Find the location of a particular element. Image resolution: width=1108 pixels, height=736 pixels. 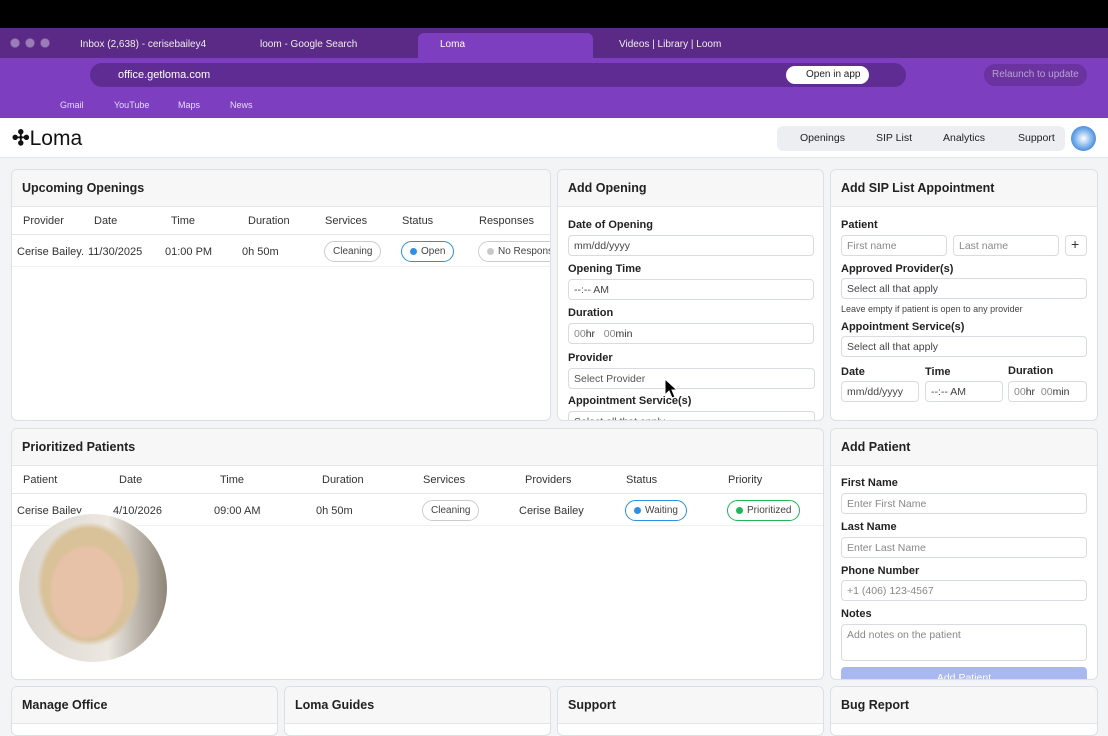

pill-text: Prioritized is located at coordinates (769, 510).